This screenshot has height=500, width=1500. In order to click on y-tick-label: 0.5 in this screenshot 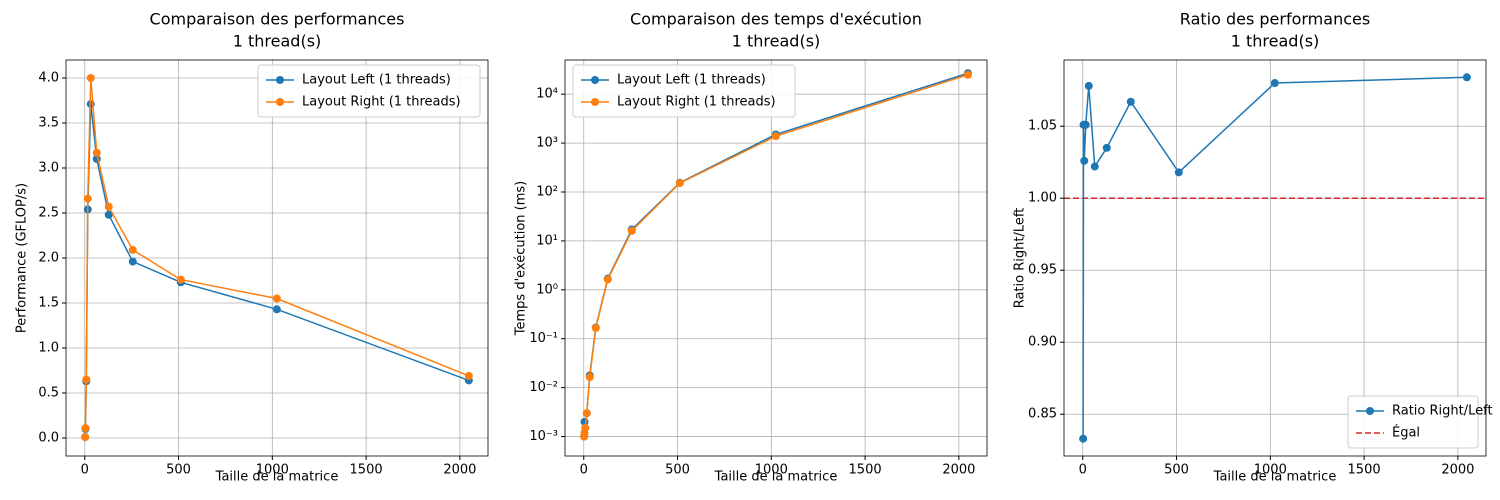, I will do `click(48, 393)`.